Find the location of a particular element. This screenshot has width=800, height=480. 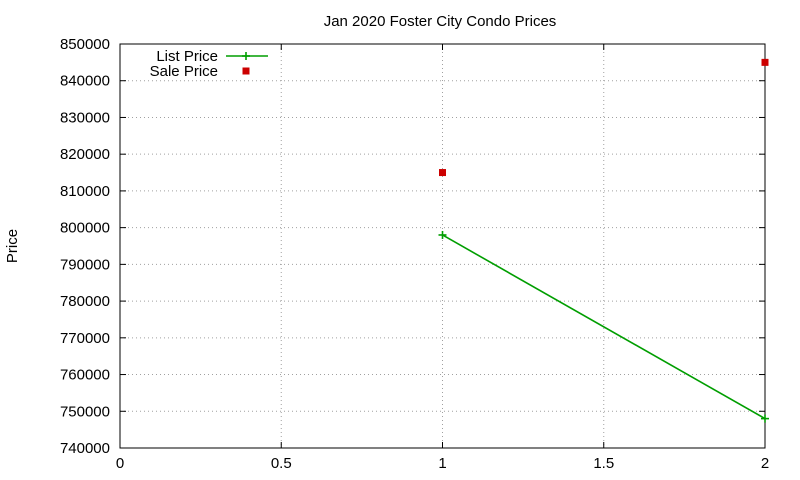

y-tick-label: 810000 is located at coordinates (85, 191).